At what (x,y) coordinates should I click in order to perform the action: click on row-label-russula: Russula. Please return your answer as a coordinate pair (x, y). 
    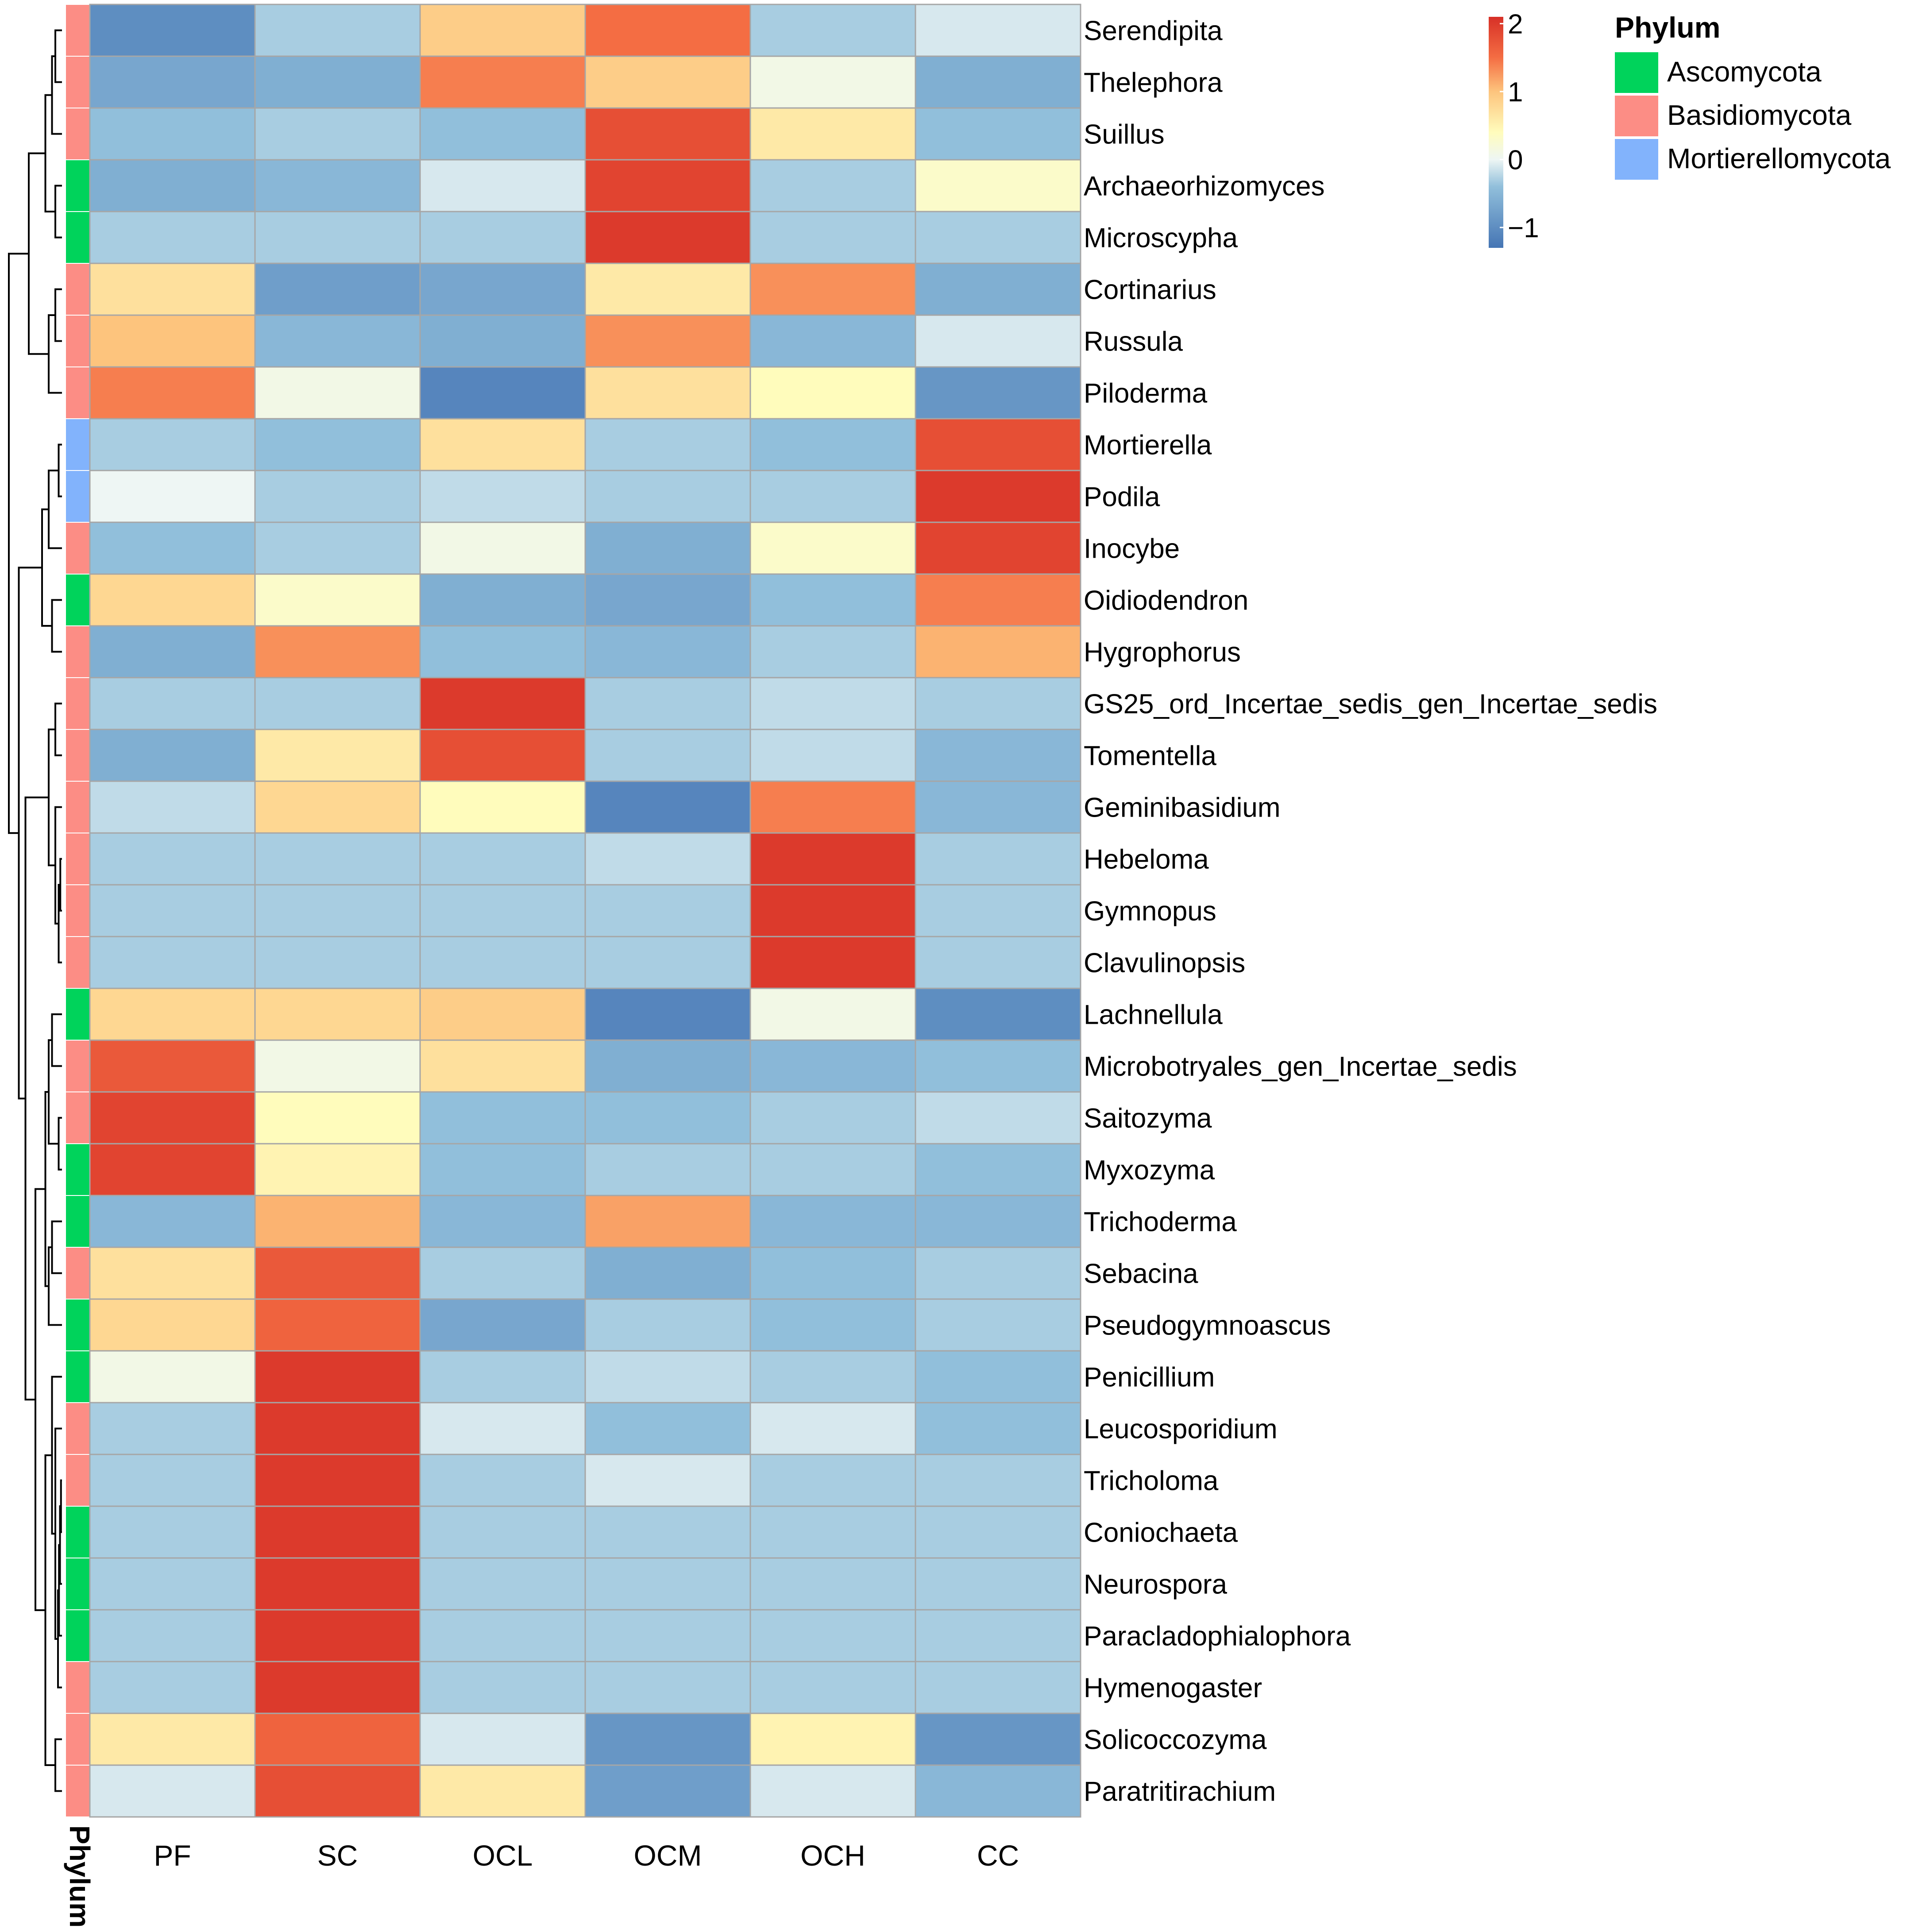
    Looking at the image, I should click on (1133, 342).